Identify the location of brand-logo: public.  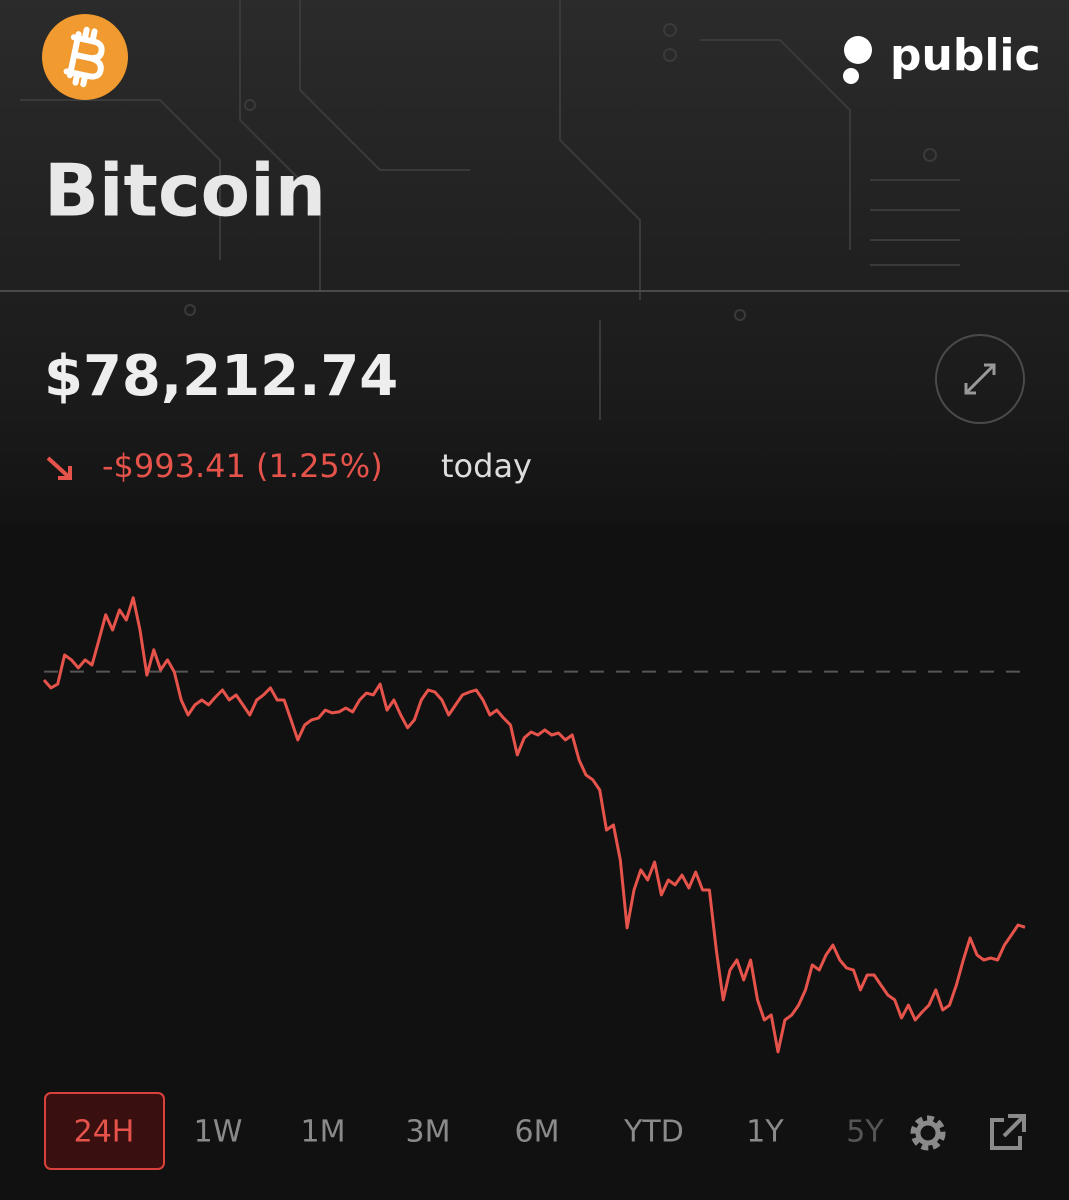
(942, 57).